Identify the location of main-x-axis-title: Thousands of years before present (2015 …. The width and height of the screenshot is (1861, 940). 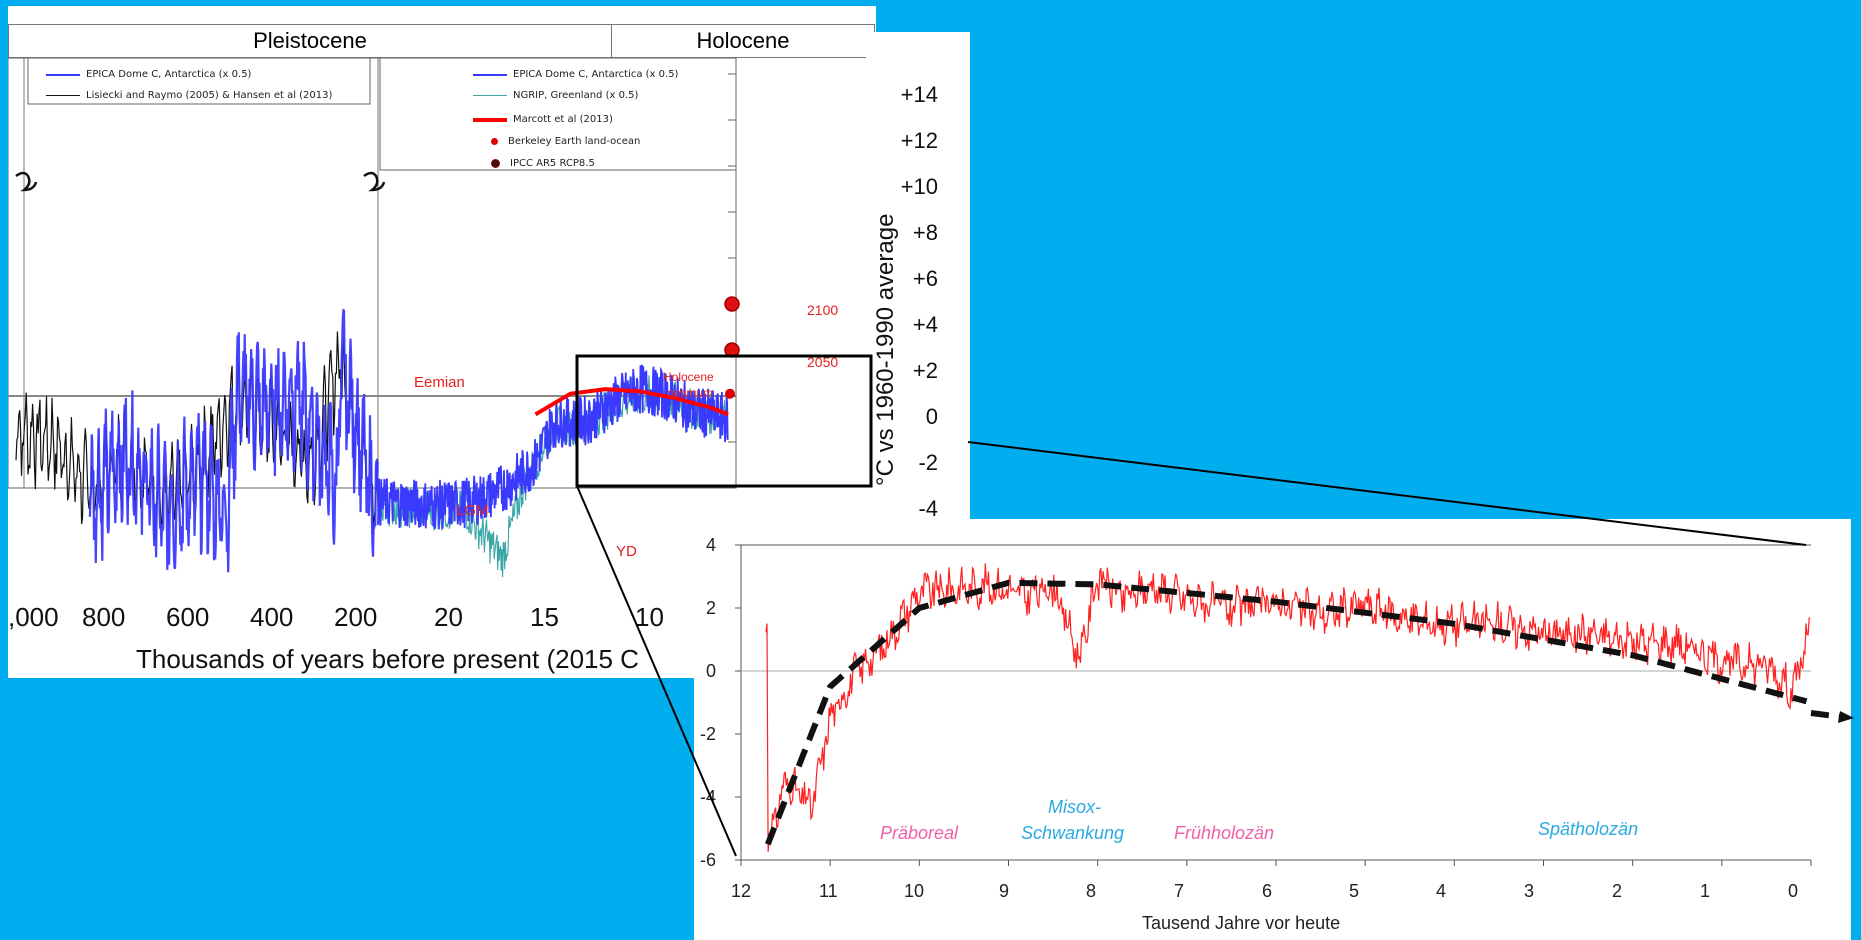
(387, 659).